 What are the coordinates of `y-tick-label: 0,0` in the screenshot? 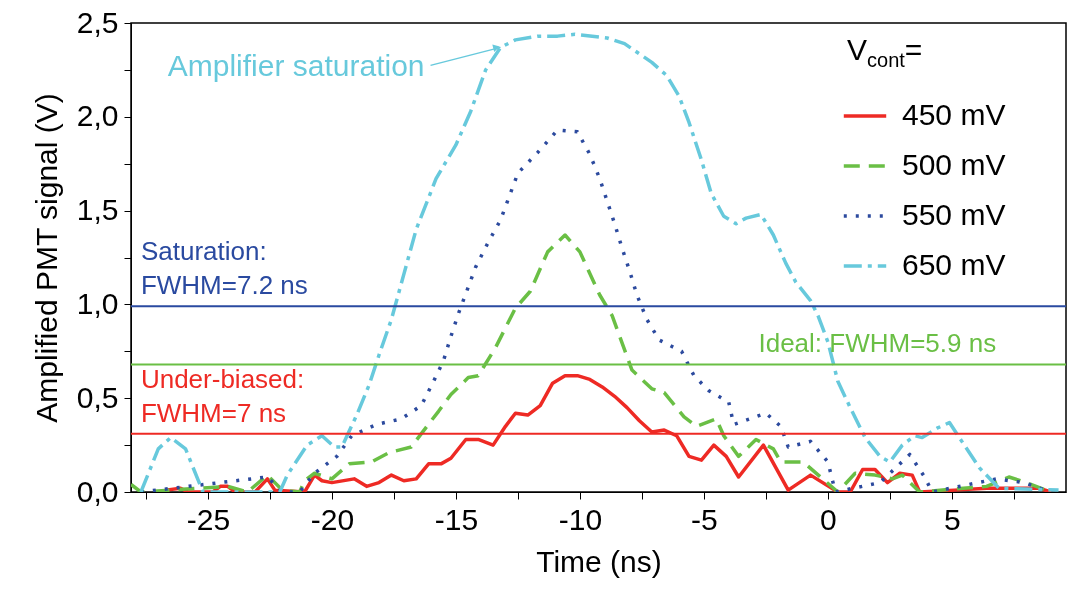 It's located at (97, 491).